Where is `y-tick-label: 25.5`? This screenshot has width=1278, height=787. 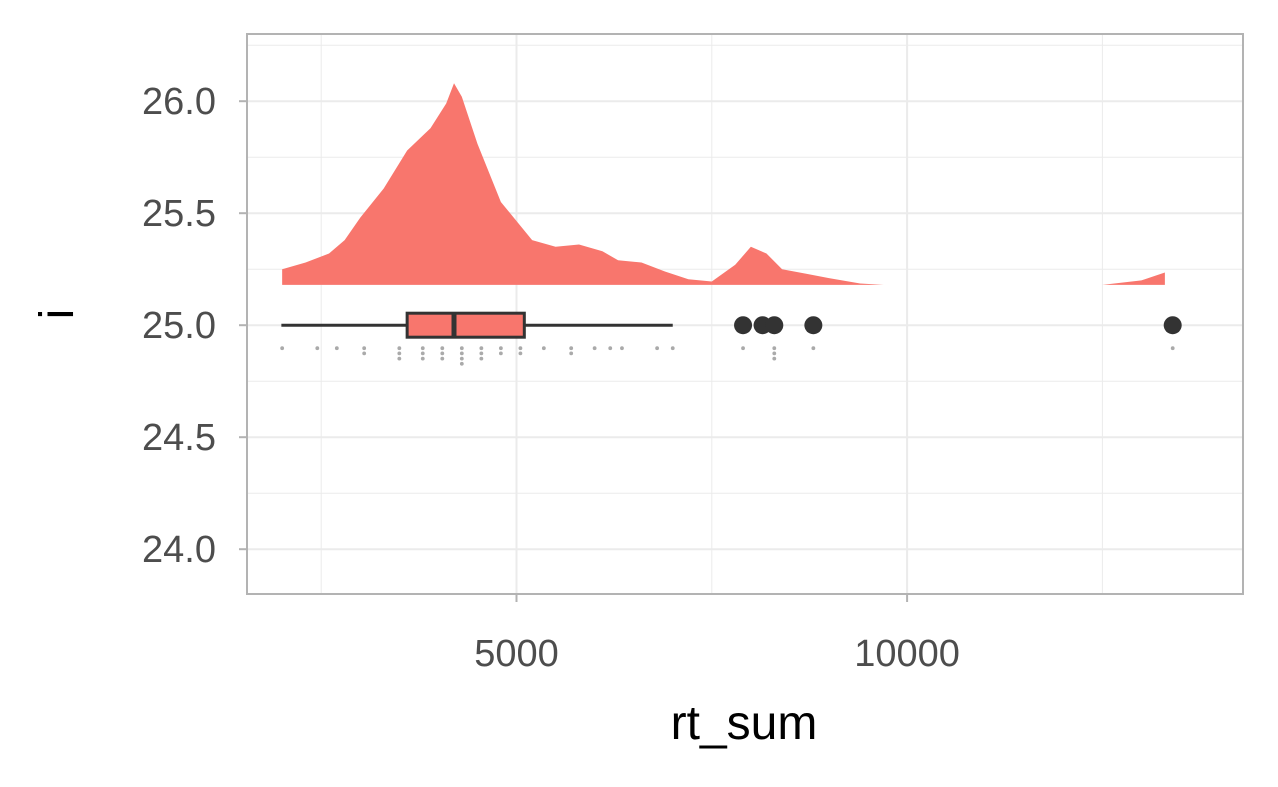
y-tick-label: 25.5 is located at coordinates (179, 214).